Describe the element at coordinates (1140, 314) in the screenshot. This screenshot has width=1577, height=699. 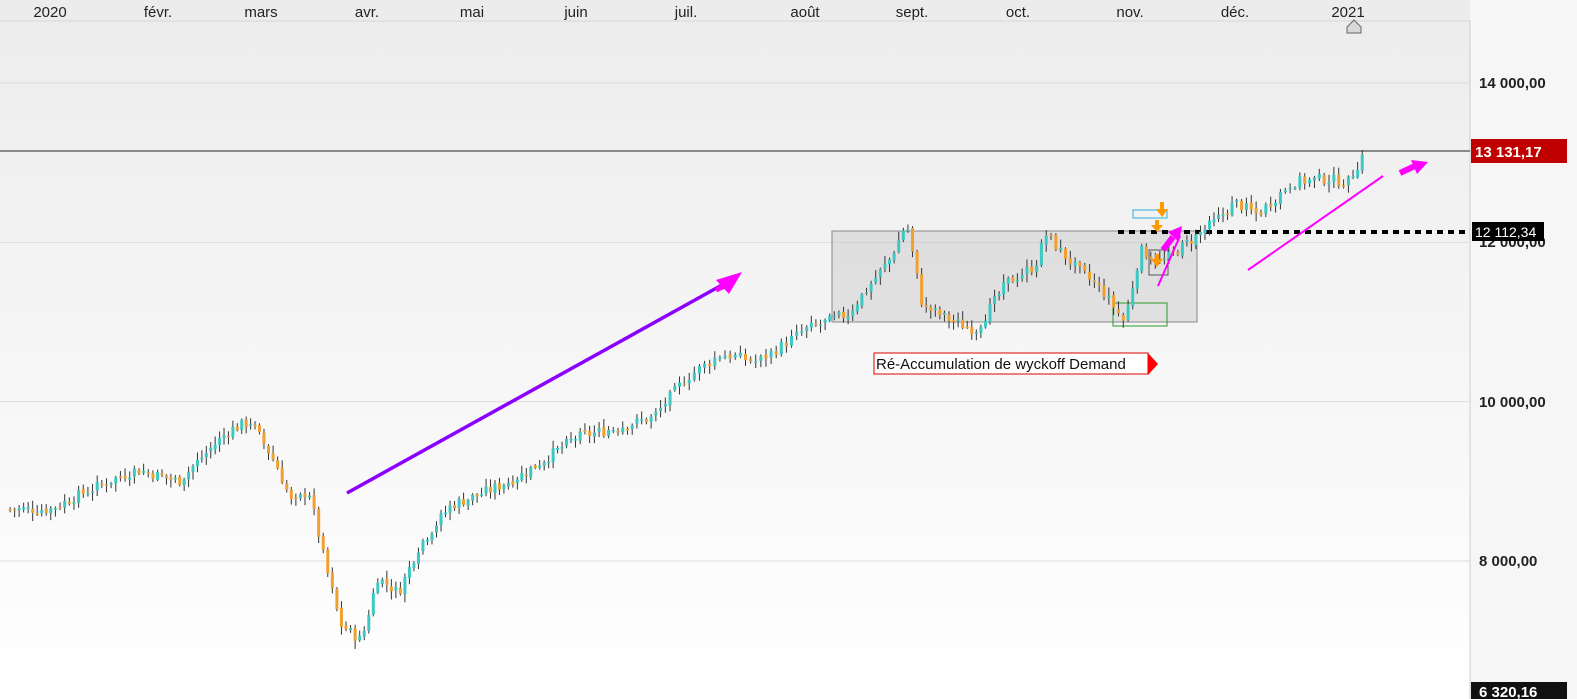
I see `demand-box` at that location.